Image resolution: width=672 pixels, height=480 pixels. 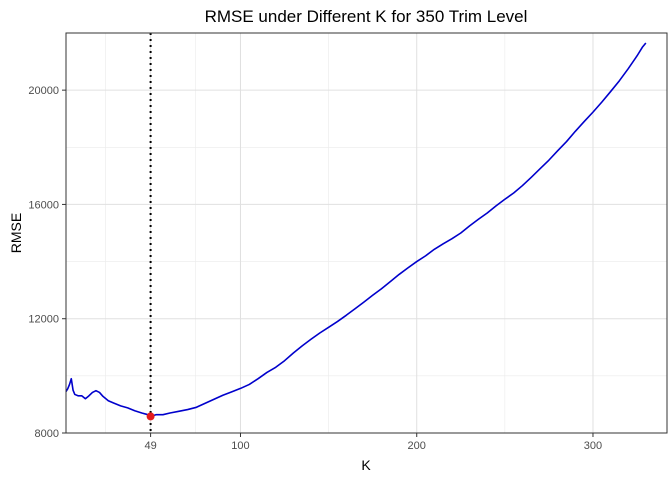 What do you see at coordinates (43, 205) in the screenshot?
I see `y-tick-label: 16000` at bounding box center [43, 205].